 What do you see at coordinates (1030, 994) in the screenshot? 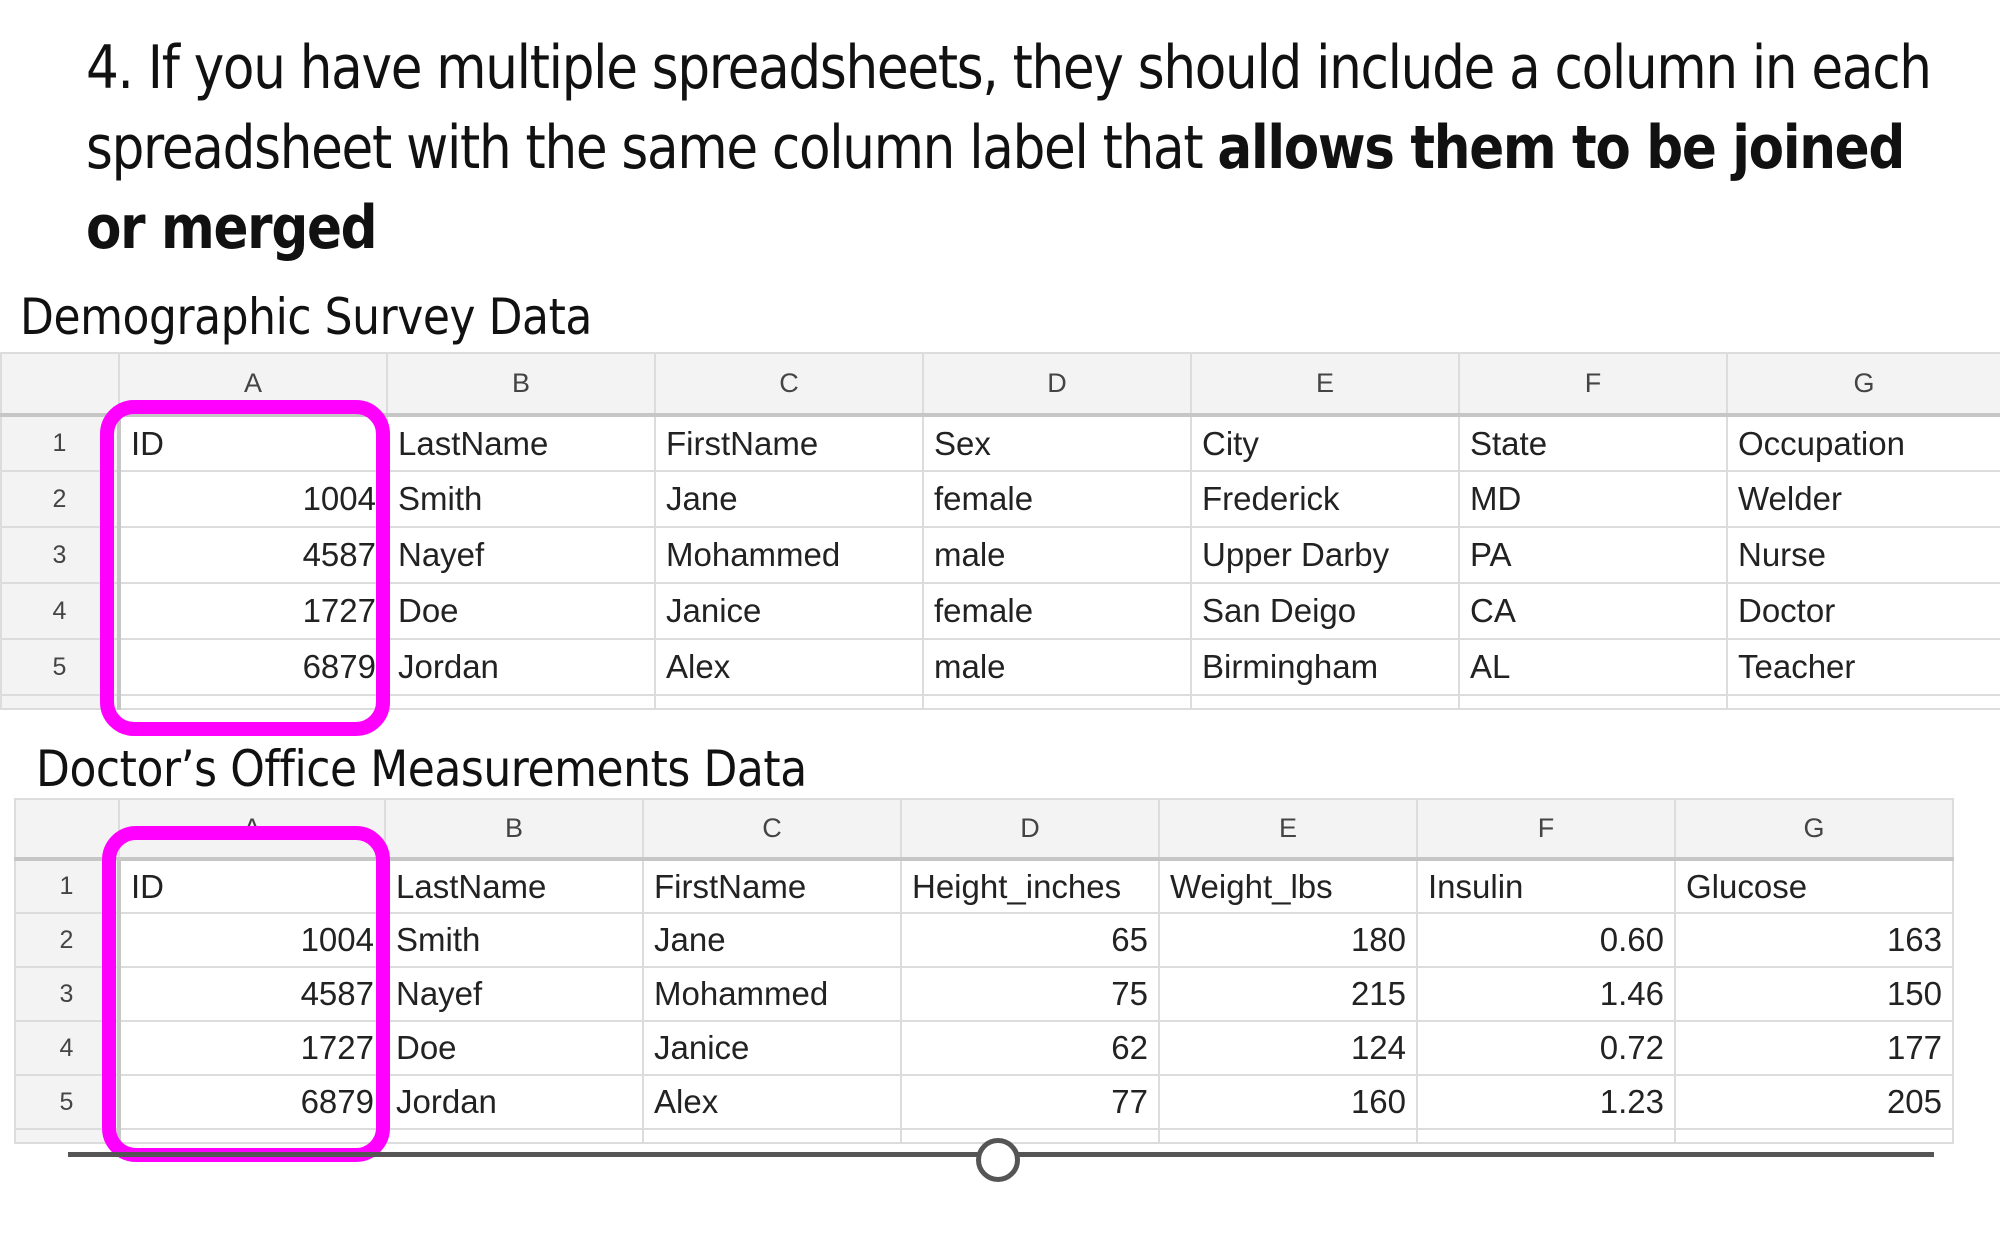
I see `cell: 75` at bounding box center [1030, 994].